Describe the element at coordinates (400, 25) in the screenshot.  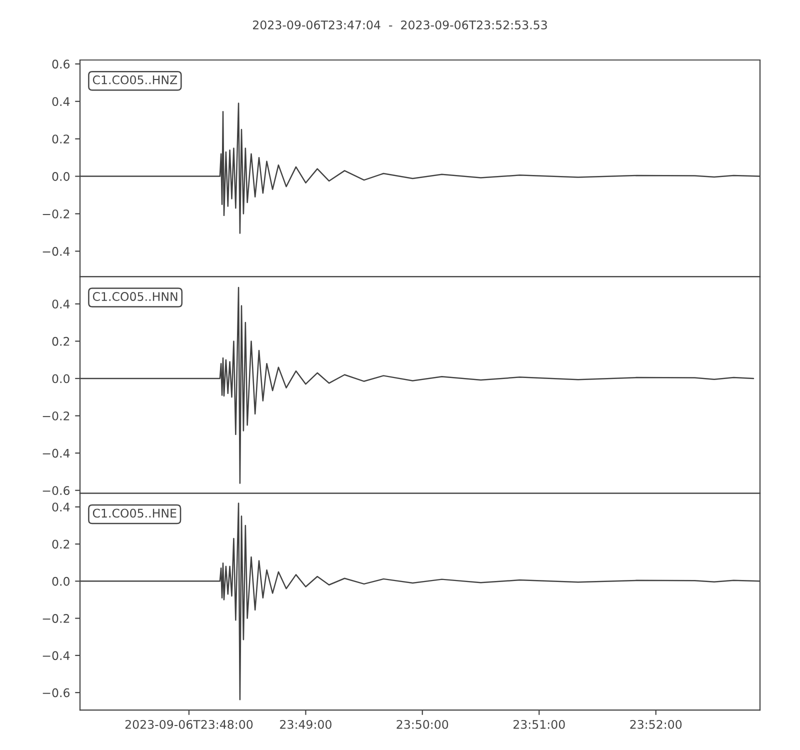
I see `chart-title: 2023-09-06T23:47:04 - 2023-09-06T23:52:53.53` at that location.